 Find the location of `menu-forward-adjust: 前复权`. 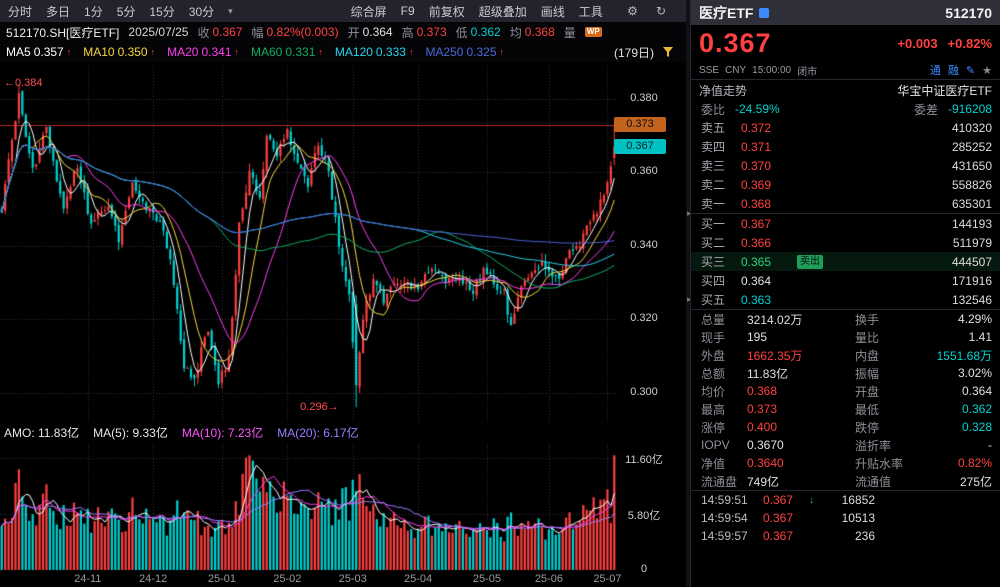

menu-forward-adjust: 前复权 is located at coordinates (446, 11).